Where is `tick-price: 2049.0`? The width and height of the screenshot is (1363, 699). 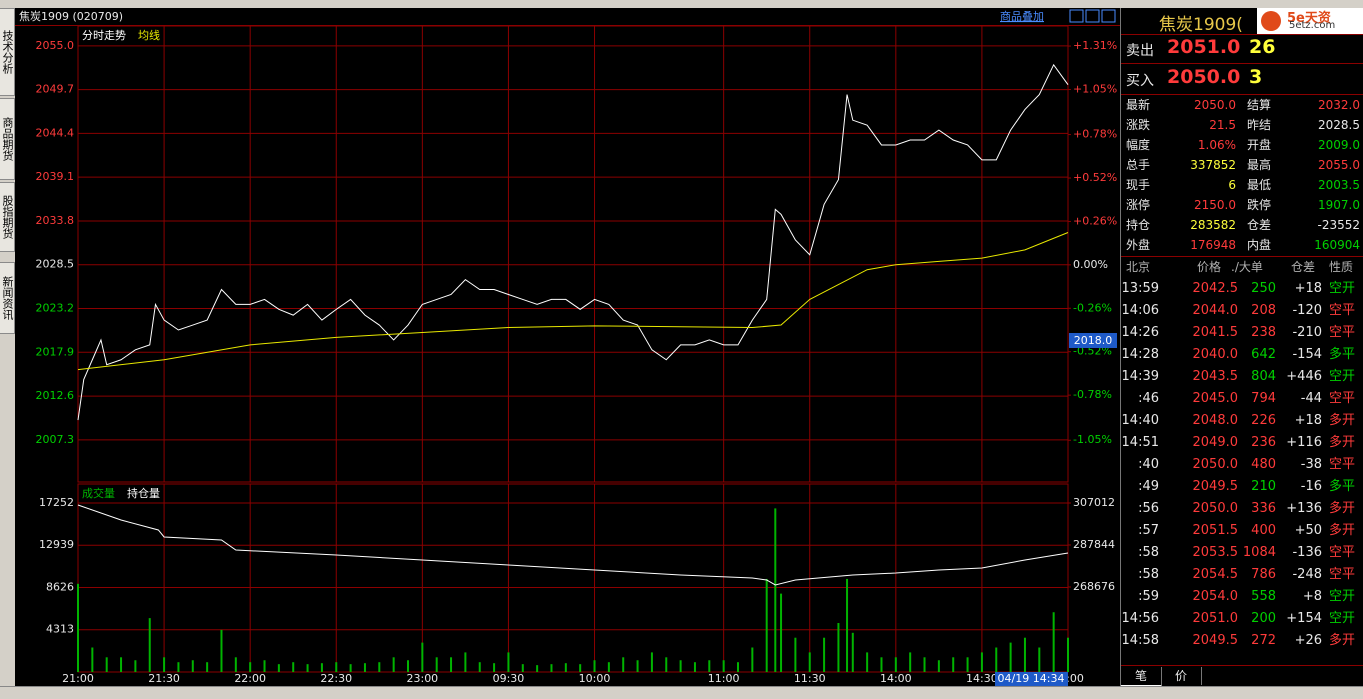 tick-price: 2049.0 is located at coordinates (1215, 442).